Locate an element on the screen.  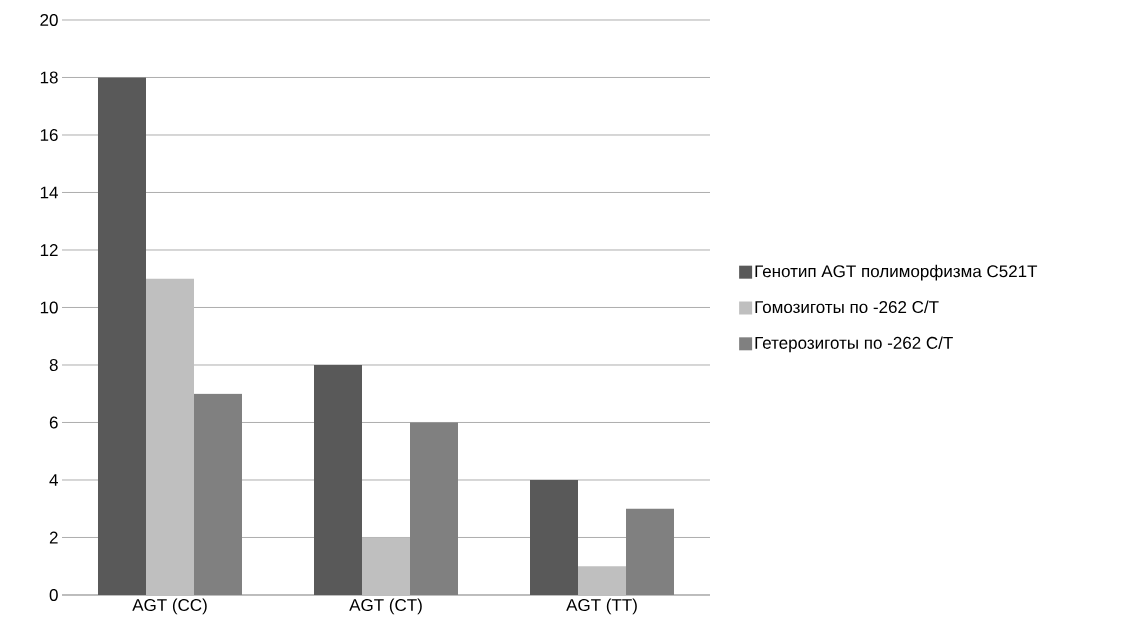
x-tick-label: AGT (CC) is located at coordinates (169, 606).